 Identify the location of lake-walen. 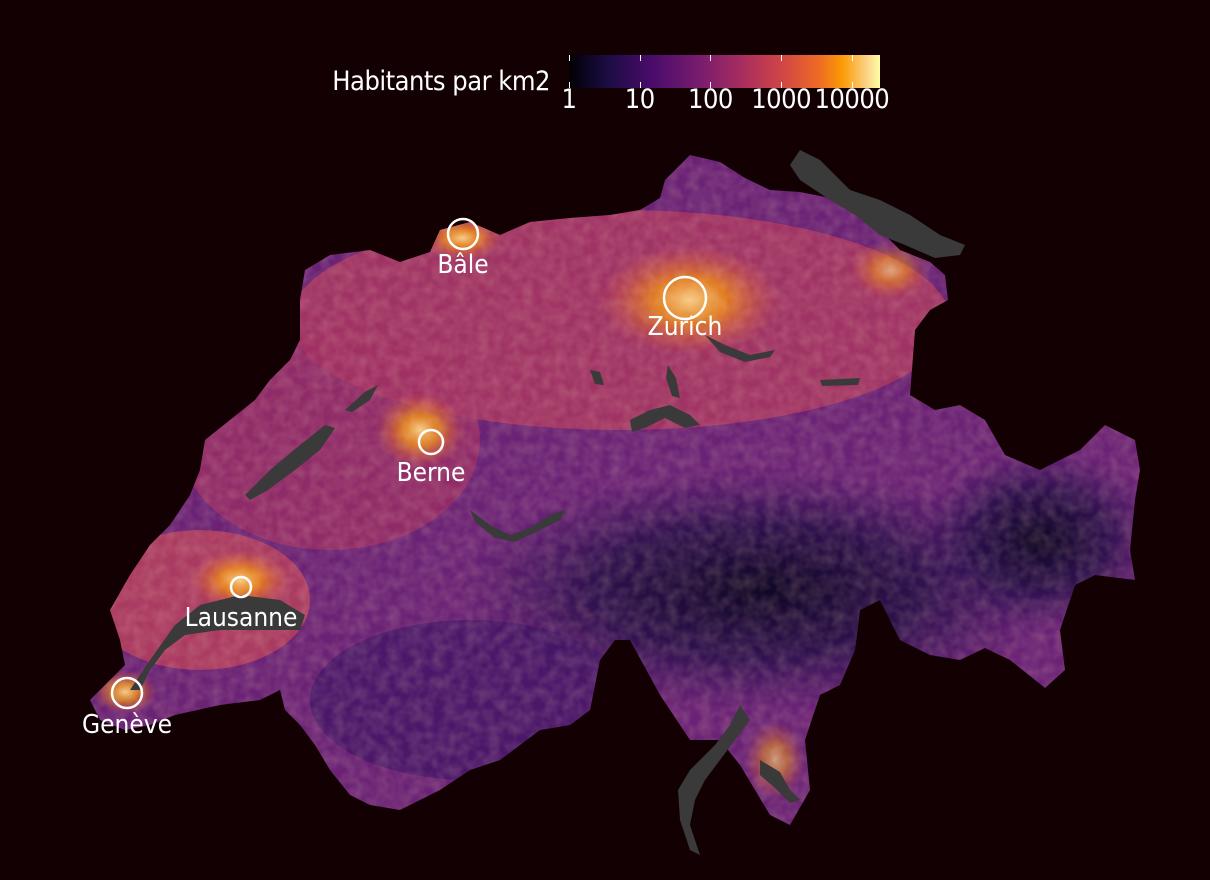
(840, 382).